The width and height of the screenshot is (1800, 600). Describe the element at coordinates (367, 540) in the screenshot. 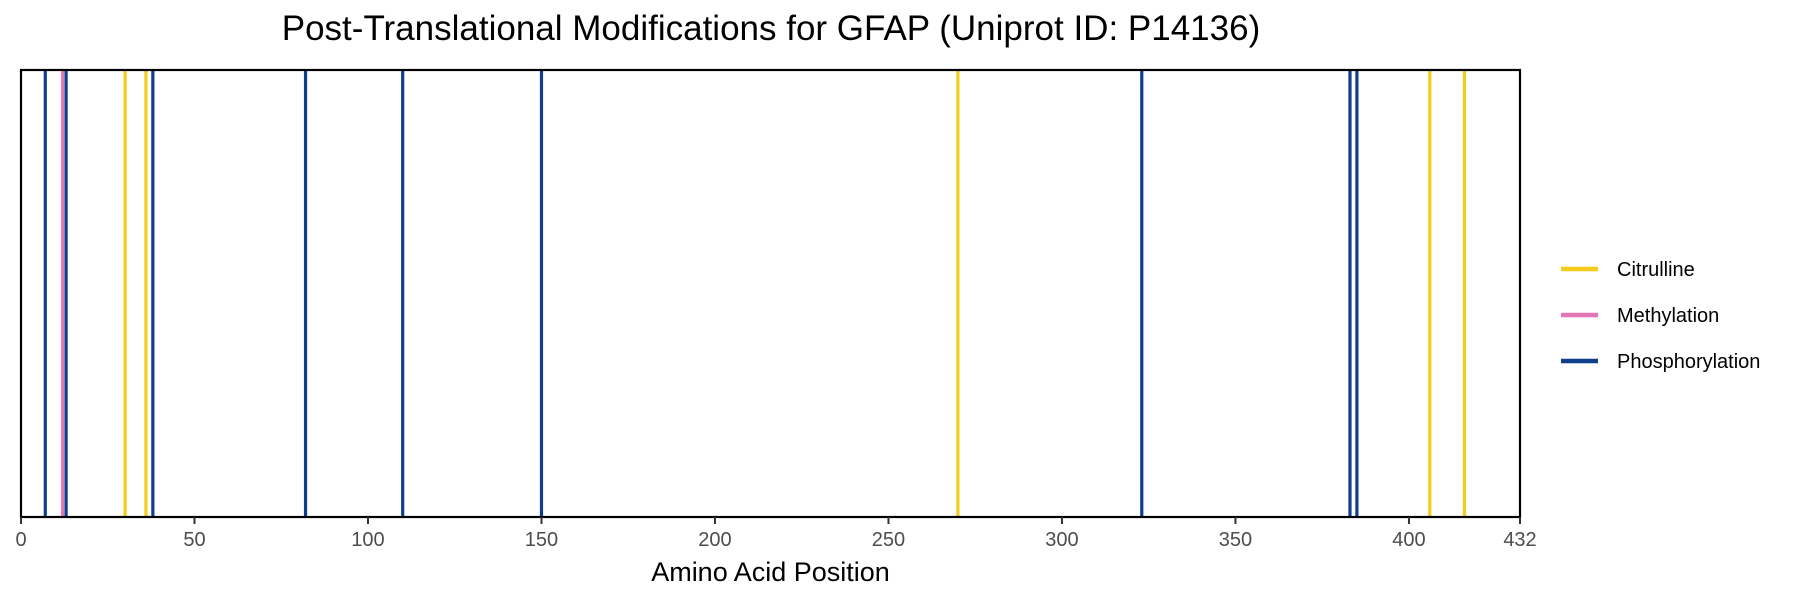

I see `x-tick-label-2: 100` at that location.